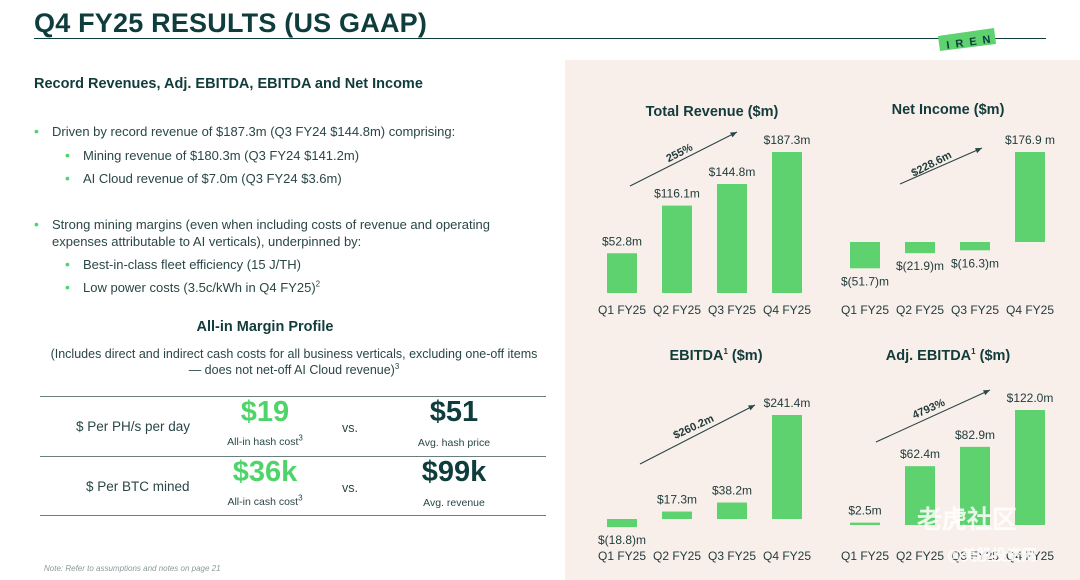 The image size is (1080, 580). What do you see at coordinates (263, 442) in the screenshot?
I see `caption-text: All-in hash cost` at bounding box center [263, 442].